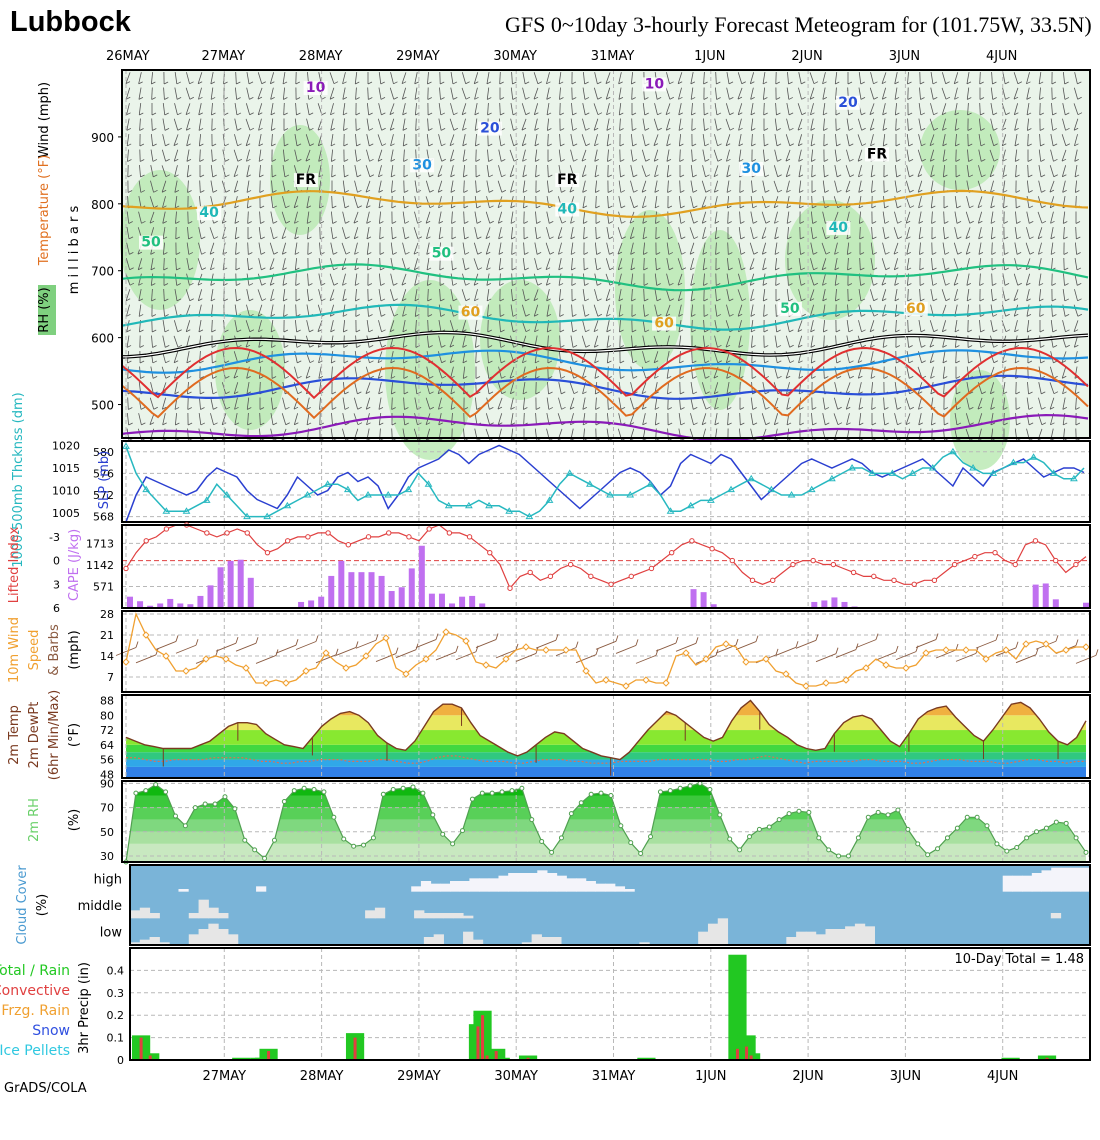  Describe the element at coordinates (51, 1031) in the screenshot. I see `precip-legend-item: Snow` at that location.